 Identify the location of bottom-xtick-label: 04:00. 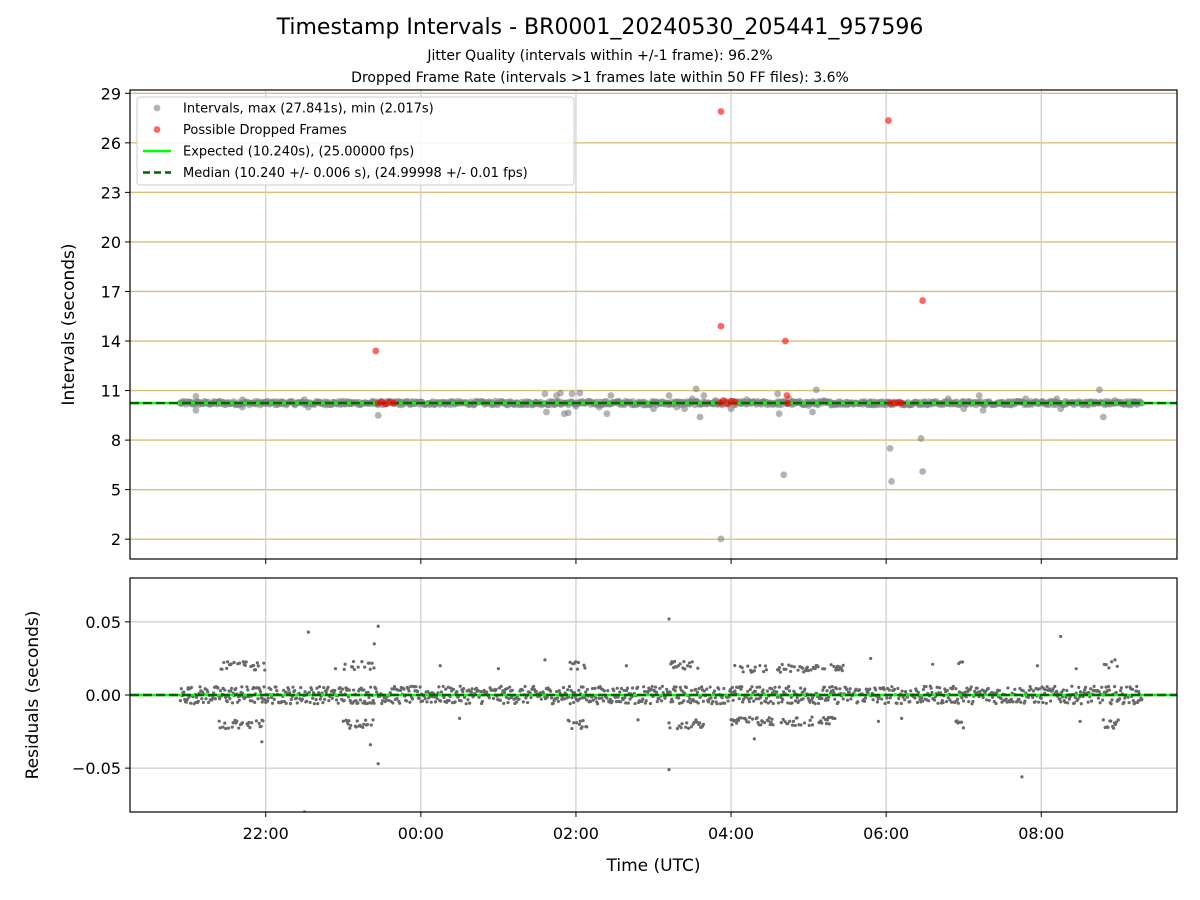
(731, 833).